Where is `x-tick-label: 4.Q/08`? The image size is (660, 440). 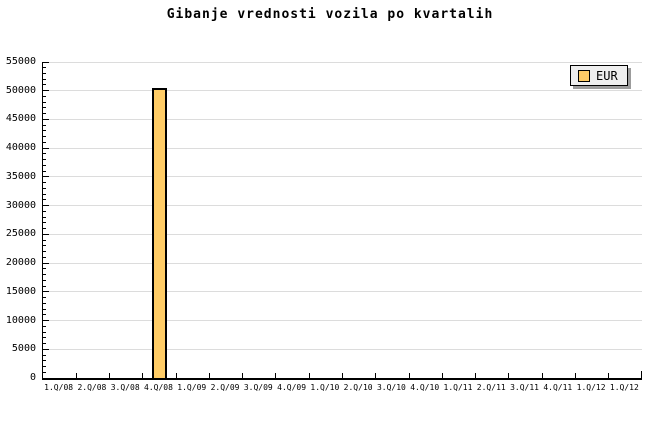
x-tick-label: 4.Q/08 is located at coordinates (158, 387).